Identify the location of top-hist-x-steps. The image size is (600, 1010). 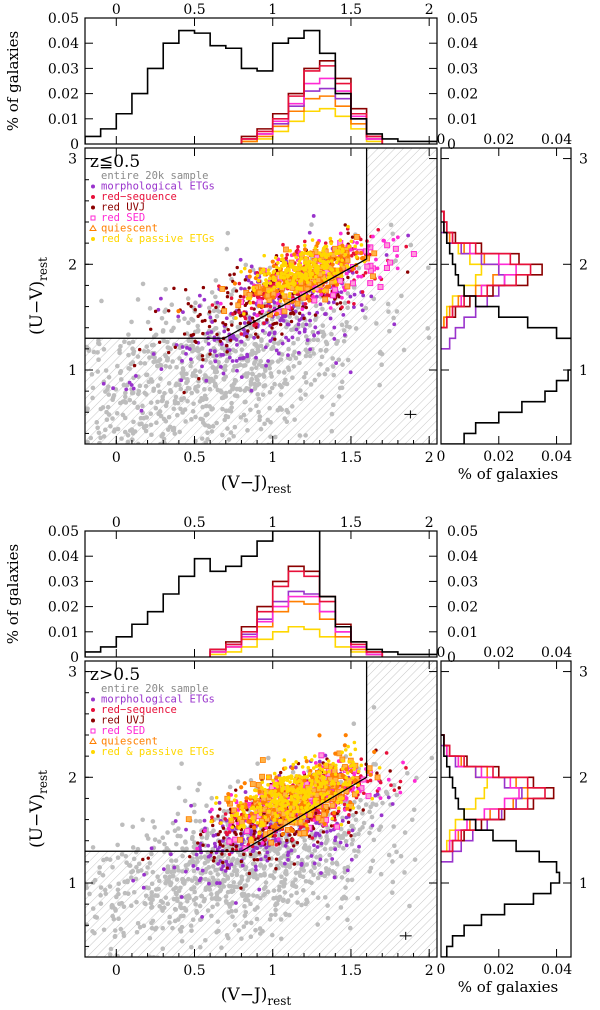
(261, 86).